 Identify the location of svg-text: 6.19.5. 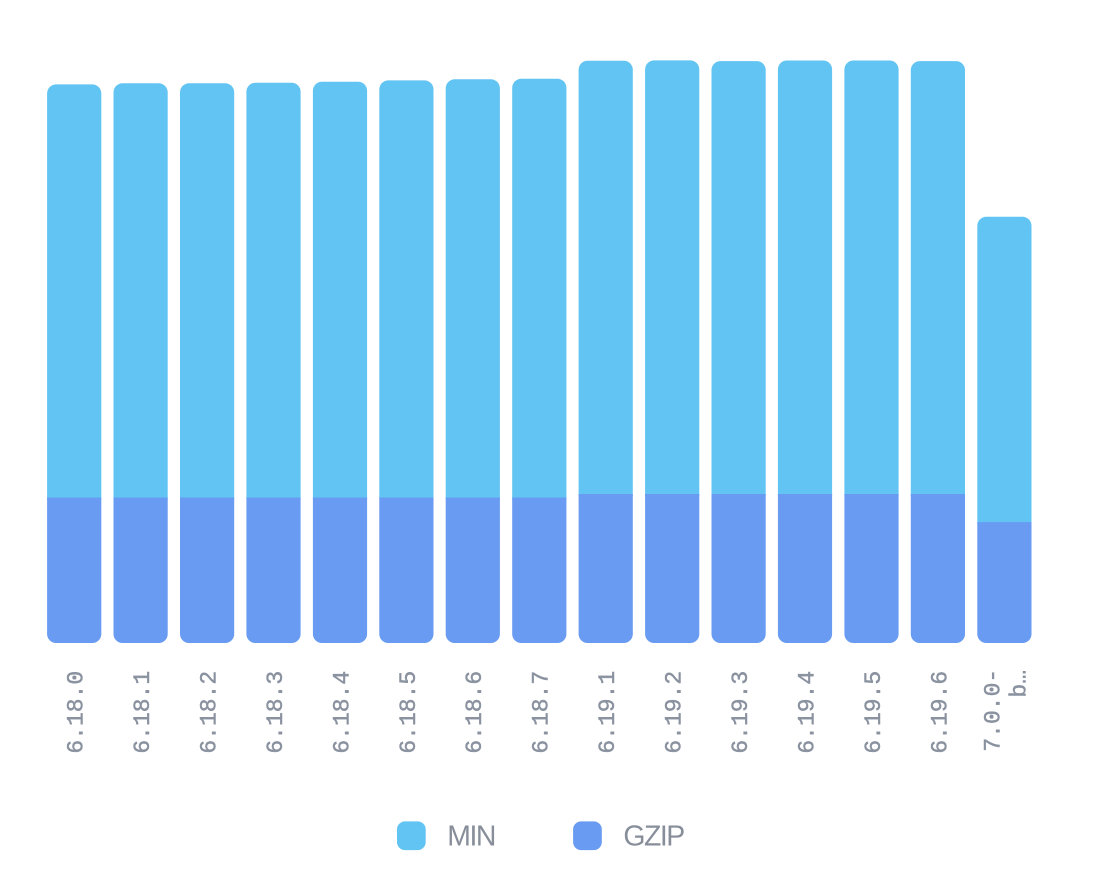
(874, 712).